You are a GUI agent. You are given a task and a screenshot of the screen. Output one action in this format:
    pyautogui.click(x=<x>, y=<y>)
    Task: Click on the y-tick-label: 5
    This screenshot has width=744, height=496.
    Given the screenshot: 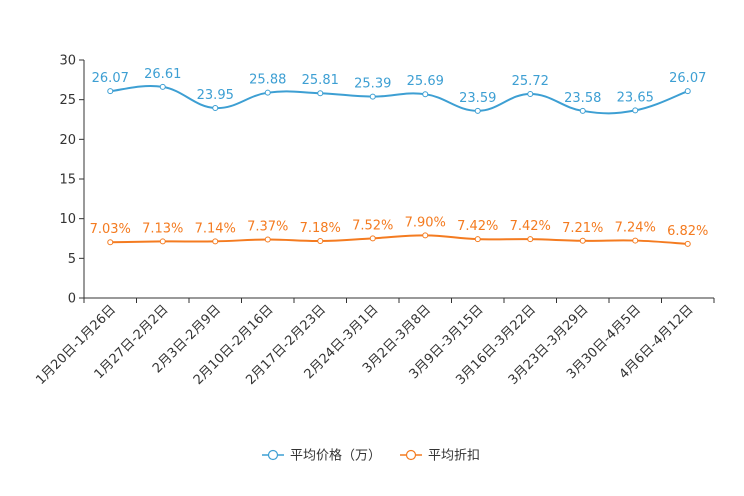 What is the action you would take?
    pyautogui.click(x=72, y=259)
    